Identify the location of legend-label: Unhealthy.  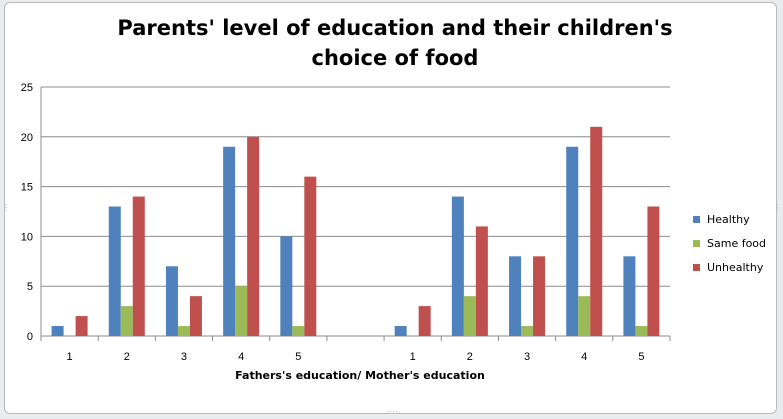
(735, 267).